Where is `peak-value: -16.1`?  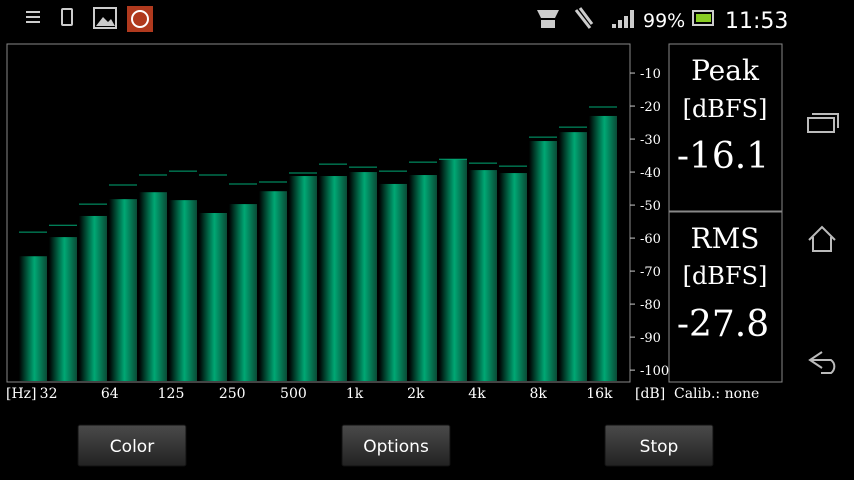
peak-value: -16.1 is located at coordinates (723, 156).